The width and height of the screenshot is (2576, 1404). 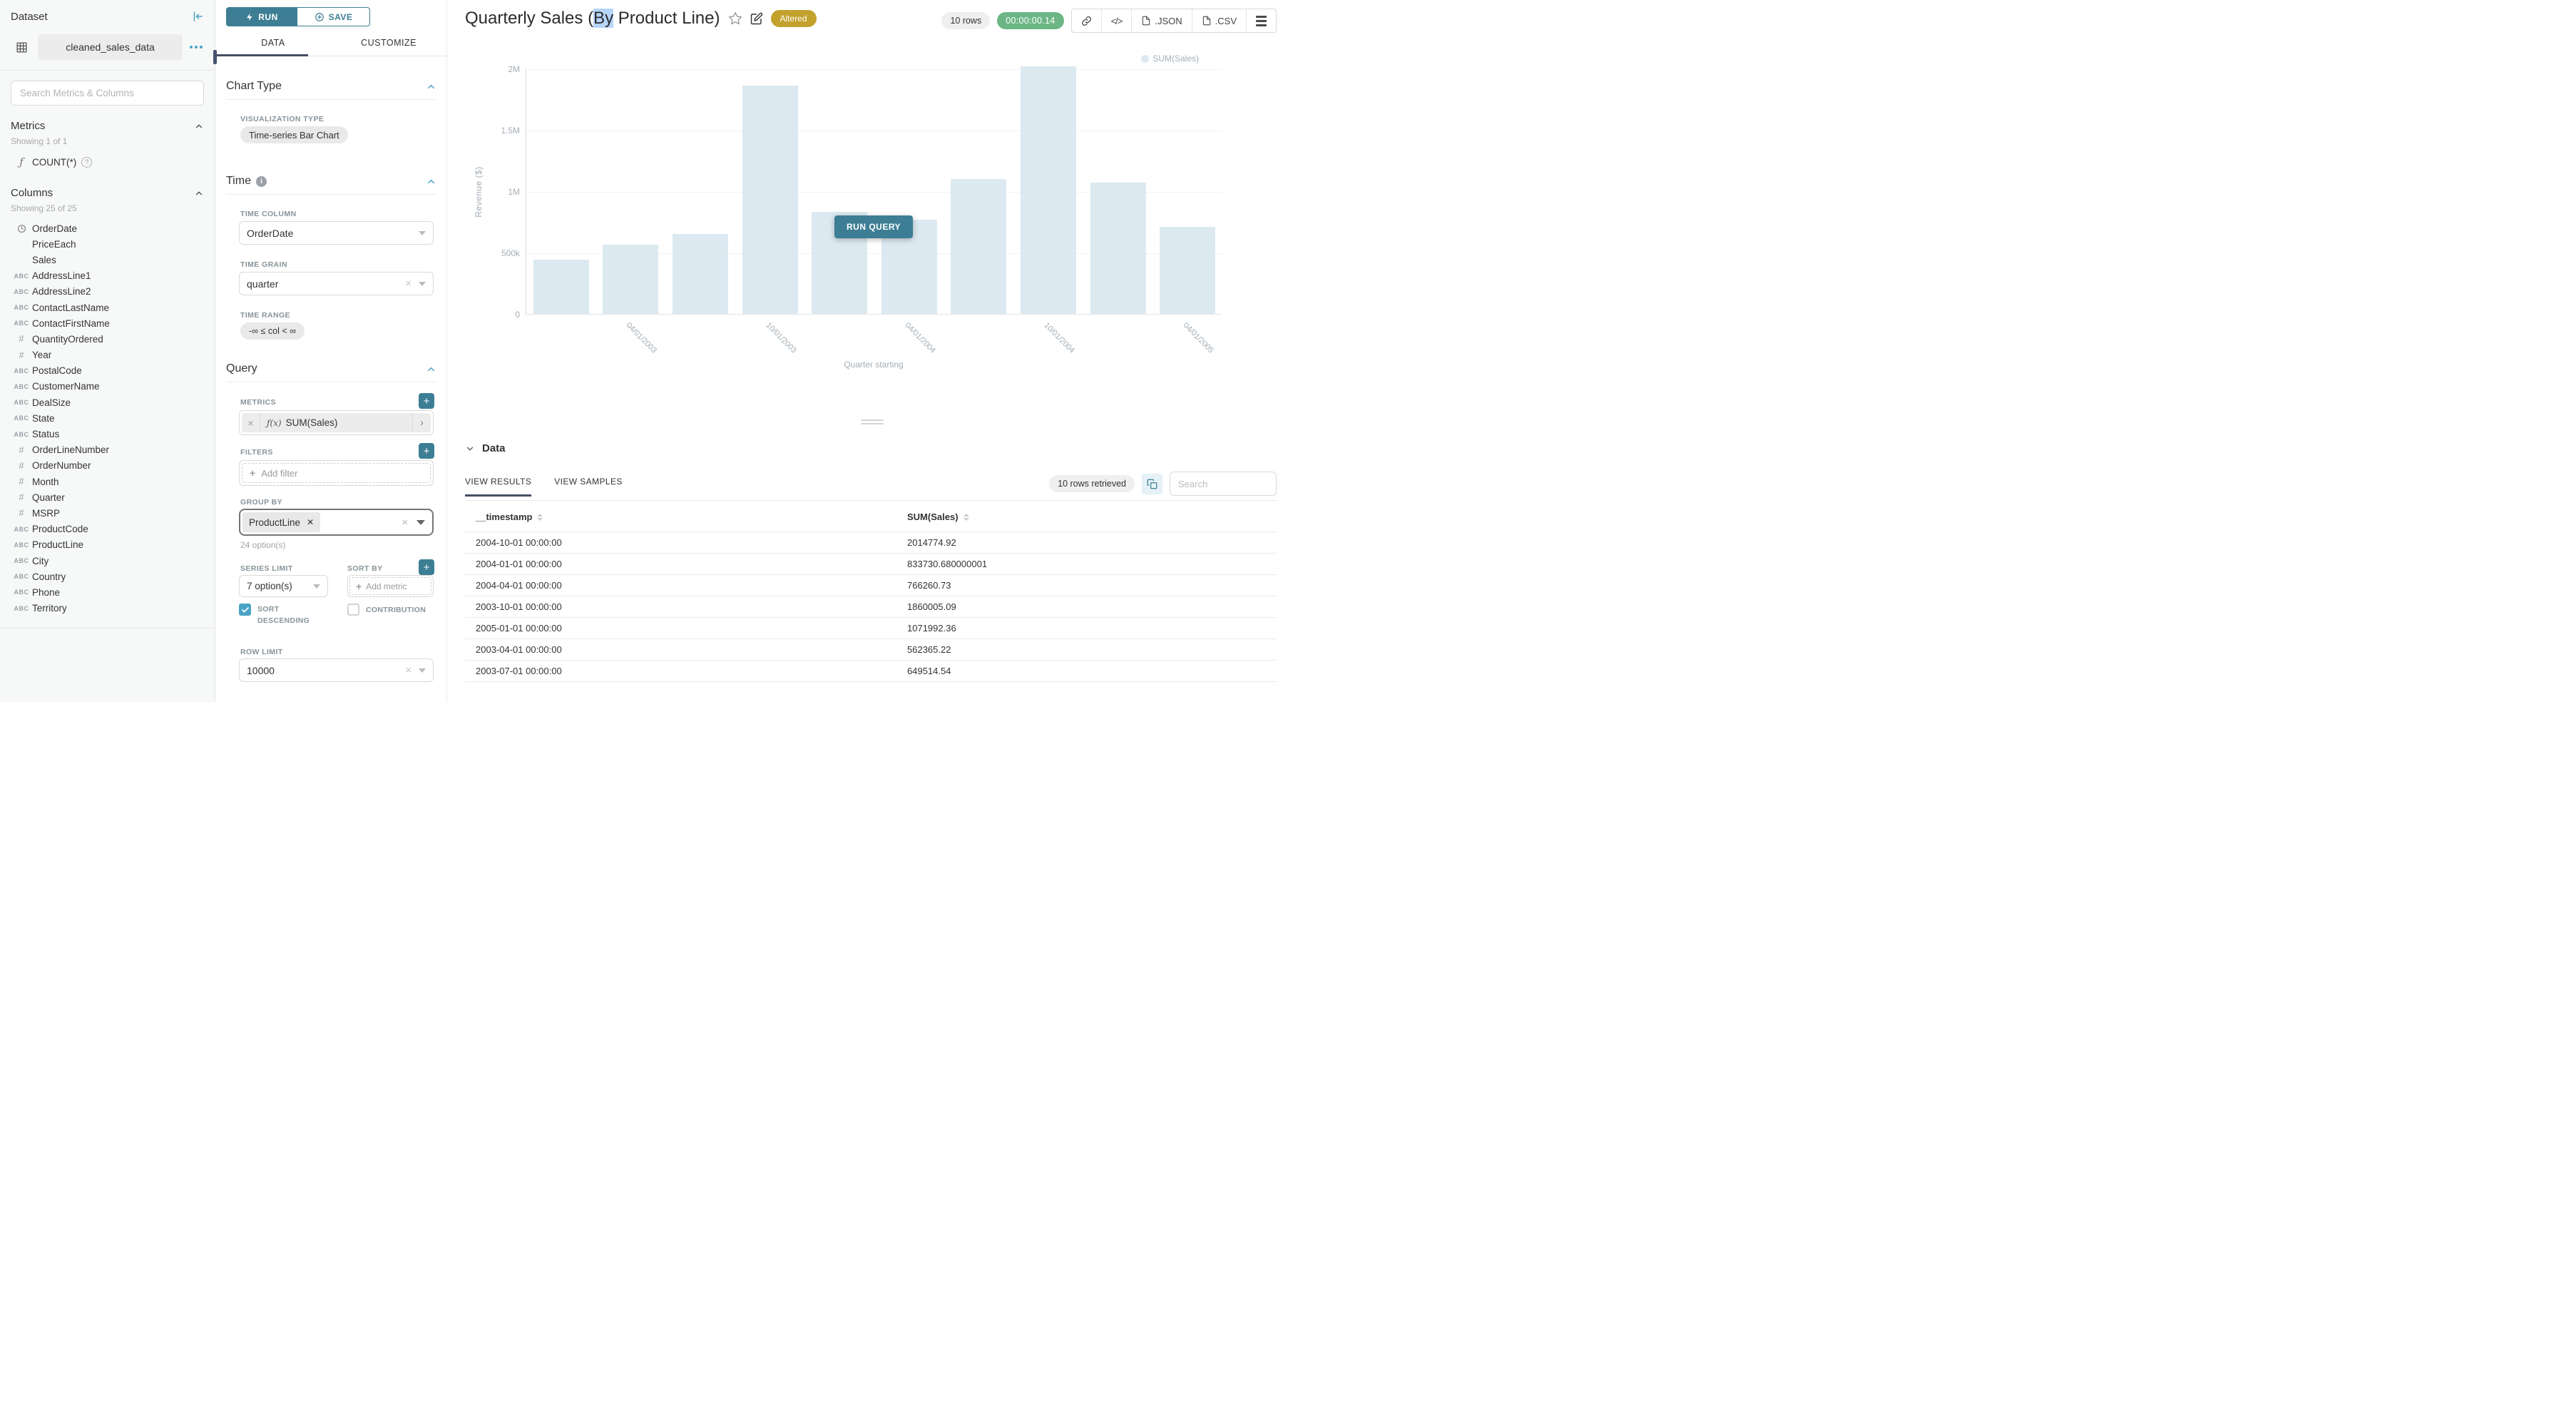 I want to click on remove-metric-icon: ×, so click(x=251, y=422).